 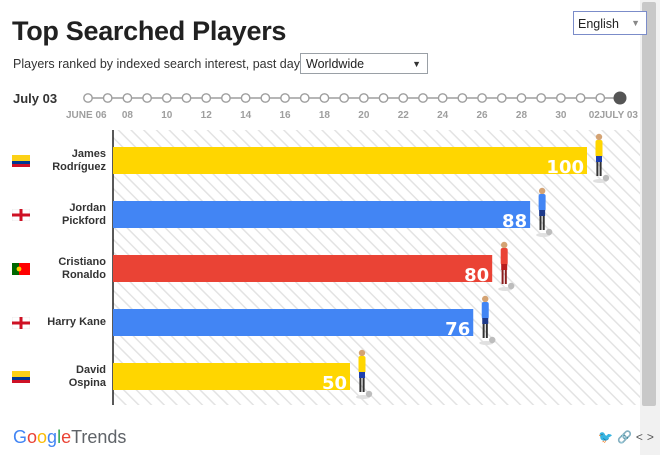 What do you see at coordinates (649, 204) in the screenshot?
I see `scrollbar-thumb` at bounding box center [649, 204].